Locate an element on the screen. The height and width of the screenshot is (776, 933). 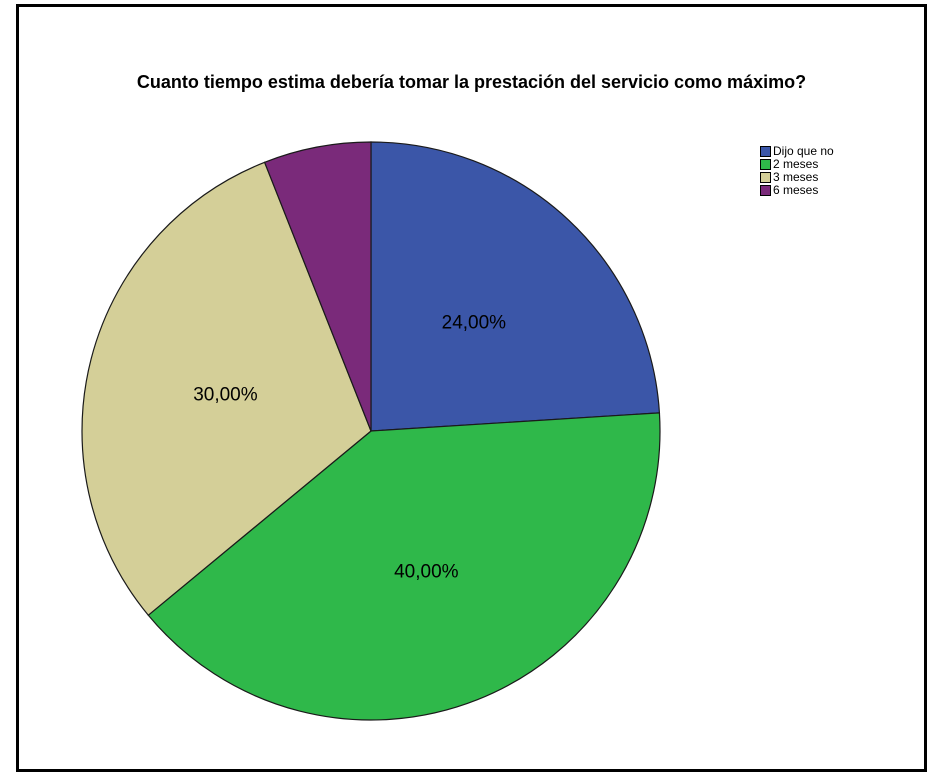
pie-slice-dijo-que-no is located at coordinates (515, 286).